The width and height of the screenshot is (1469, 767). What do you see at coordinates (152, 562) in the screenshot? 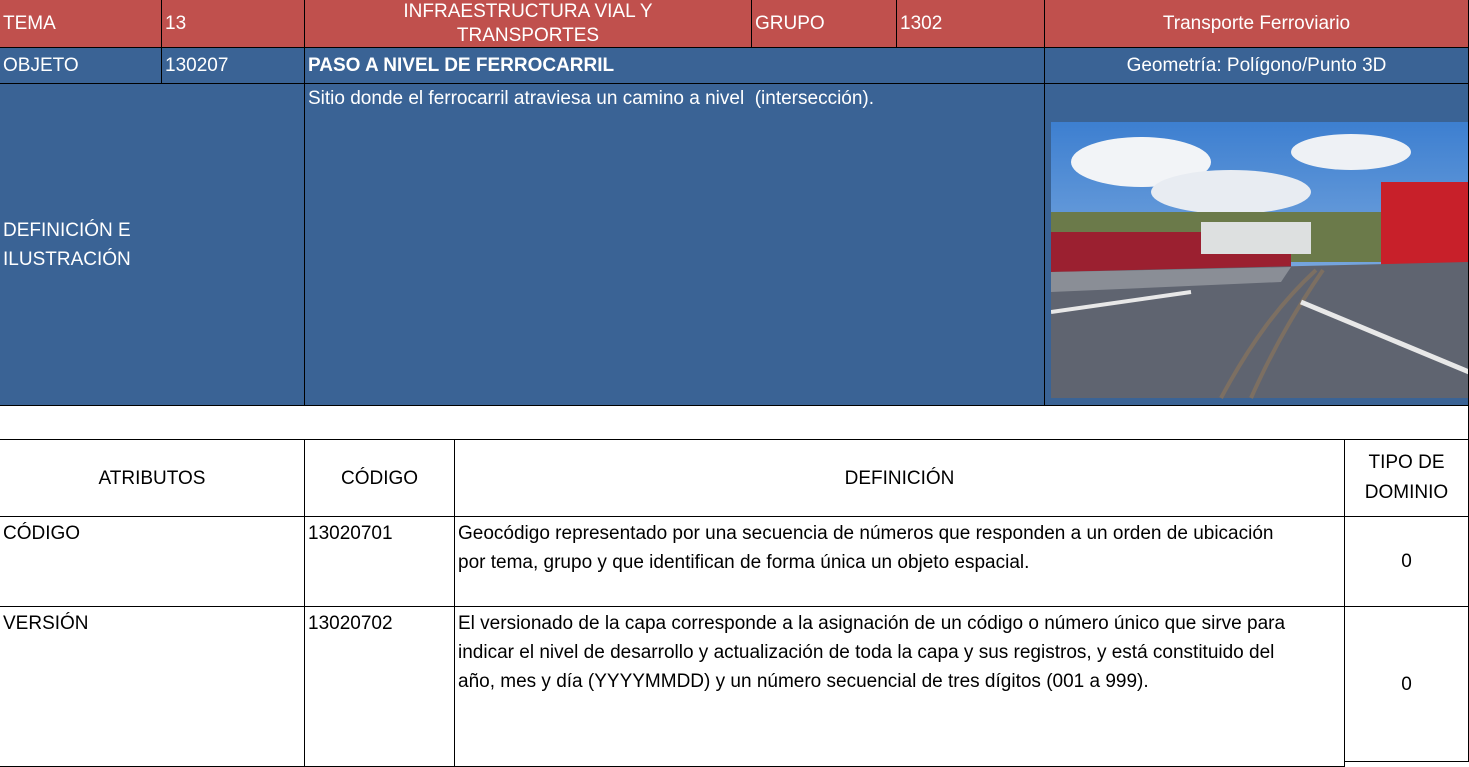
I see `attribute: CÓDIGO` at bounding box center [152, 562].